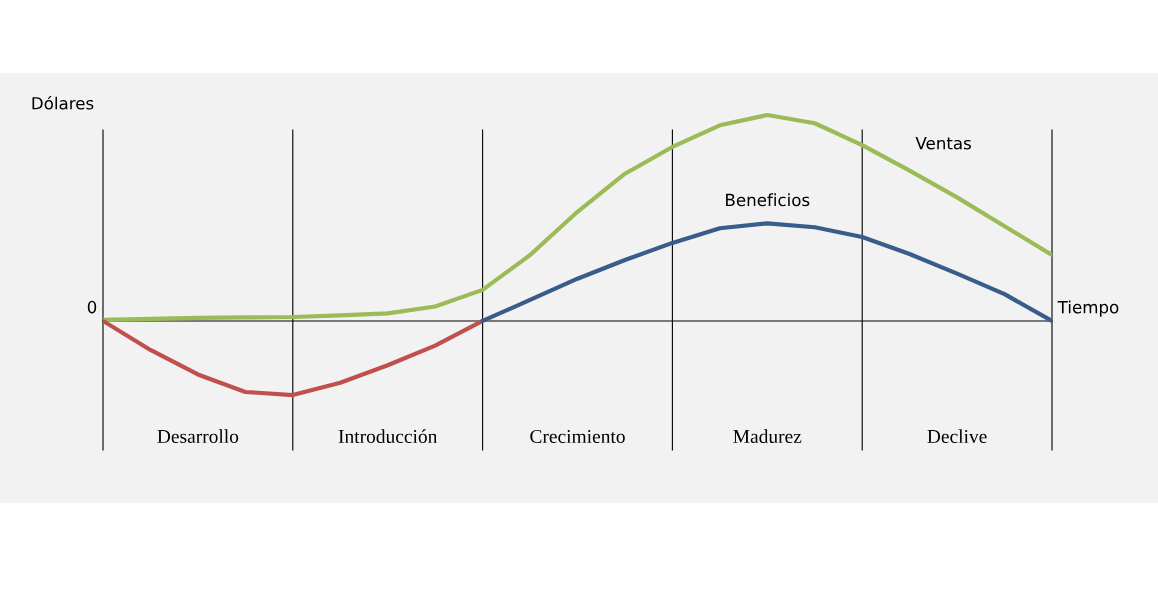 The height and width of the screenshot is (614, 1158). What do you see at coordinates (577, 436) in the screenshot?
I see `x-tick-label: Crecimiento` at bounding box center [577, 436].